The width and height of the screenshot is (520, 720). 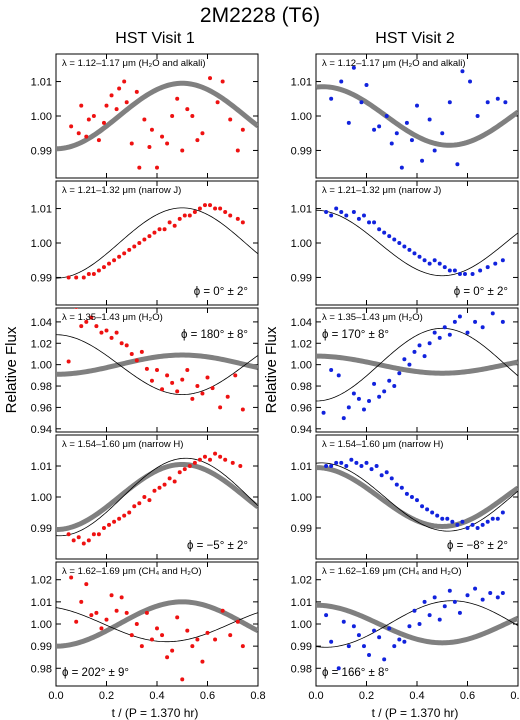 I want to click on x-tick-label: 0.4, so click(x=416, y=696).